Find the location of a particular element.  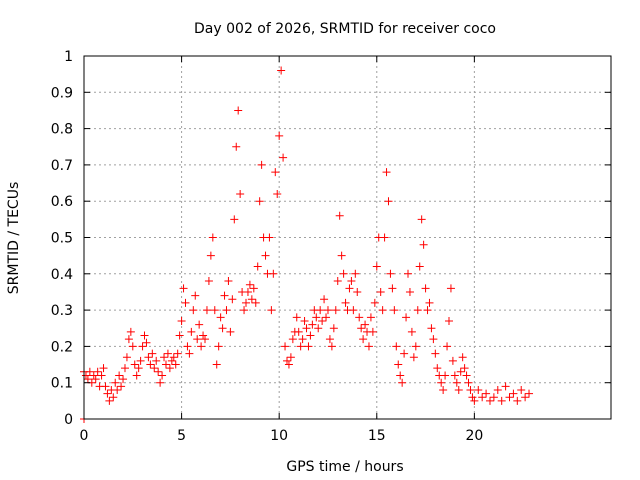

y-tick-label: 0.5 is located at coordinates (62, 239).